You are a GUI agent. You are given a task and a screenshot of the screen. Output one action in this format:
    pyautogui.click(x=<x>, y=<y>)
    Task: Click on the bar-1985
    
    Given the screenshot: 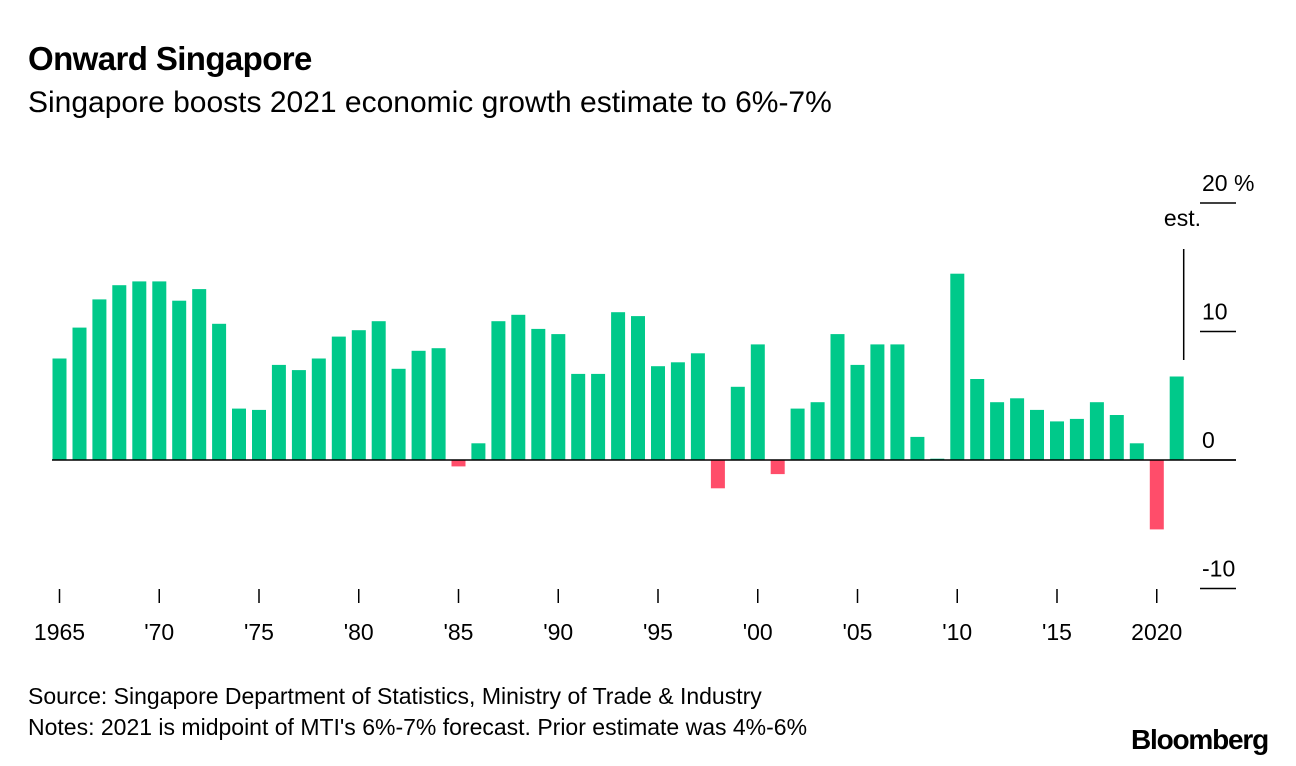 What is the action you would take?
    pyautogui.click(x=458, y=463)
    